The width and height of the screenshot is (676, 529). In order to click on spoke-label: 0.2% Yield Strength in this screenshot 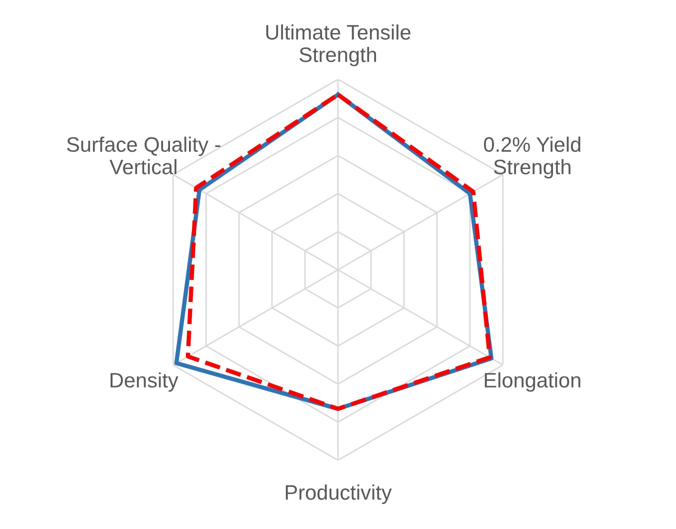, I will do `click(532, 157)`.